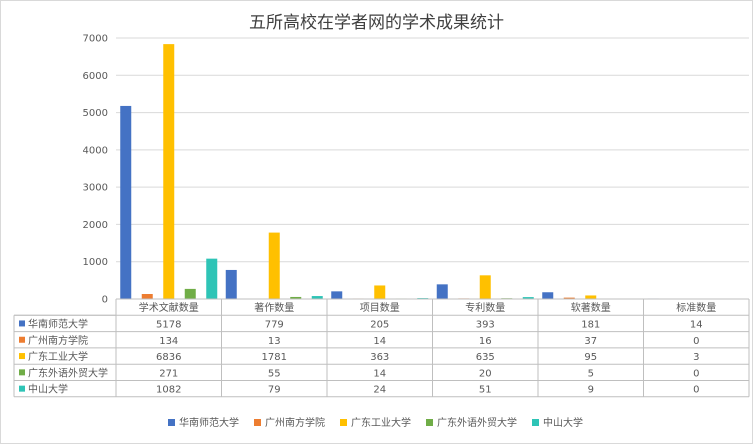  What do you see at coordinates (274, 390) in the screenshot?
I see `table-value: 79` at bounding box center [274, 390].